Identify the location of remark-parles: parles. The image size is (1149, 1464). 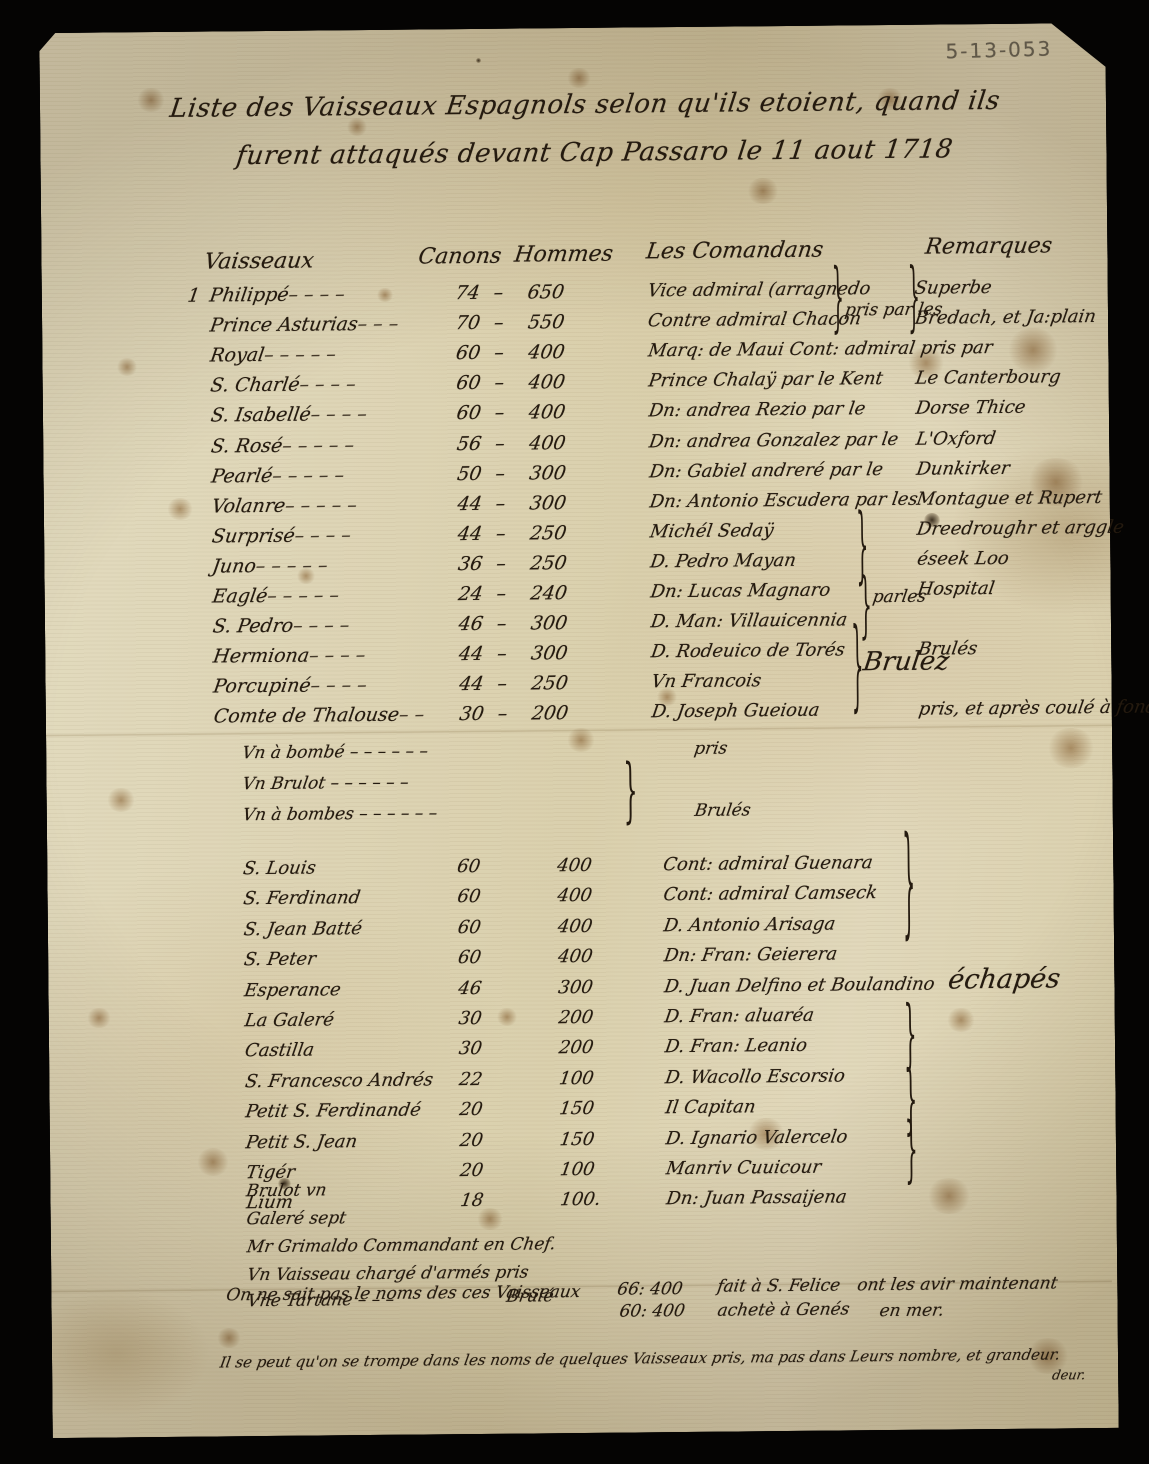
(899, 597).